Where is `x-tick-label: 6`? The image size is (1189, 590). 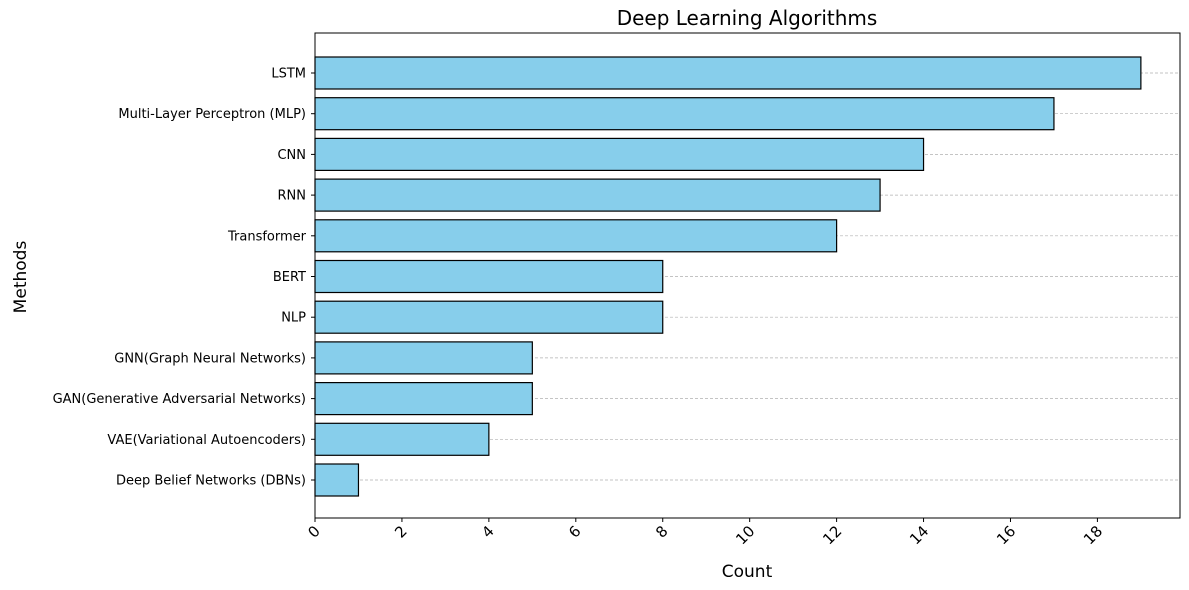 x-tick-label: 6 is located at coordinates (574, 531).